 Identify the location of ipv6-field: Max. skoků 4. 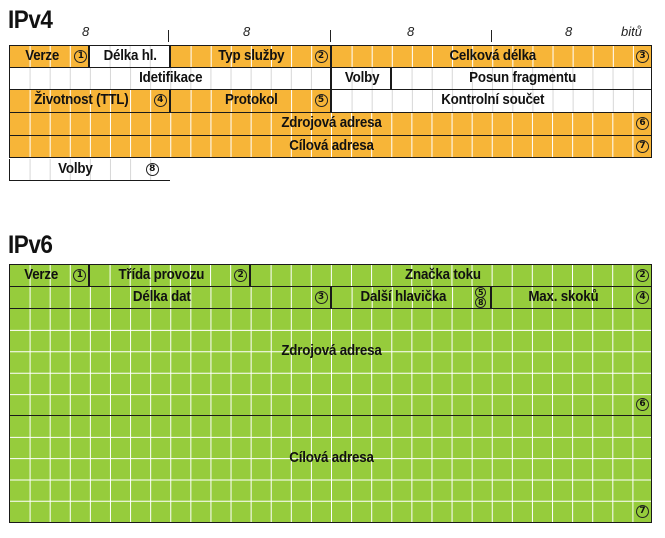
(571, 298).